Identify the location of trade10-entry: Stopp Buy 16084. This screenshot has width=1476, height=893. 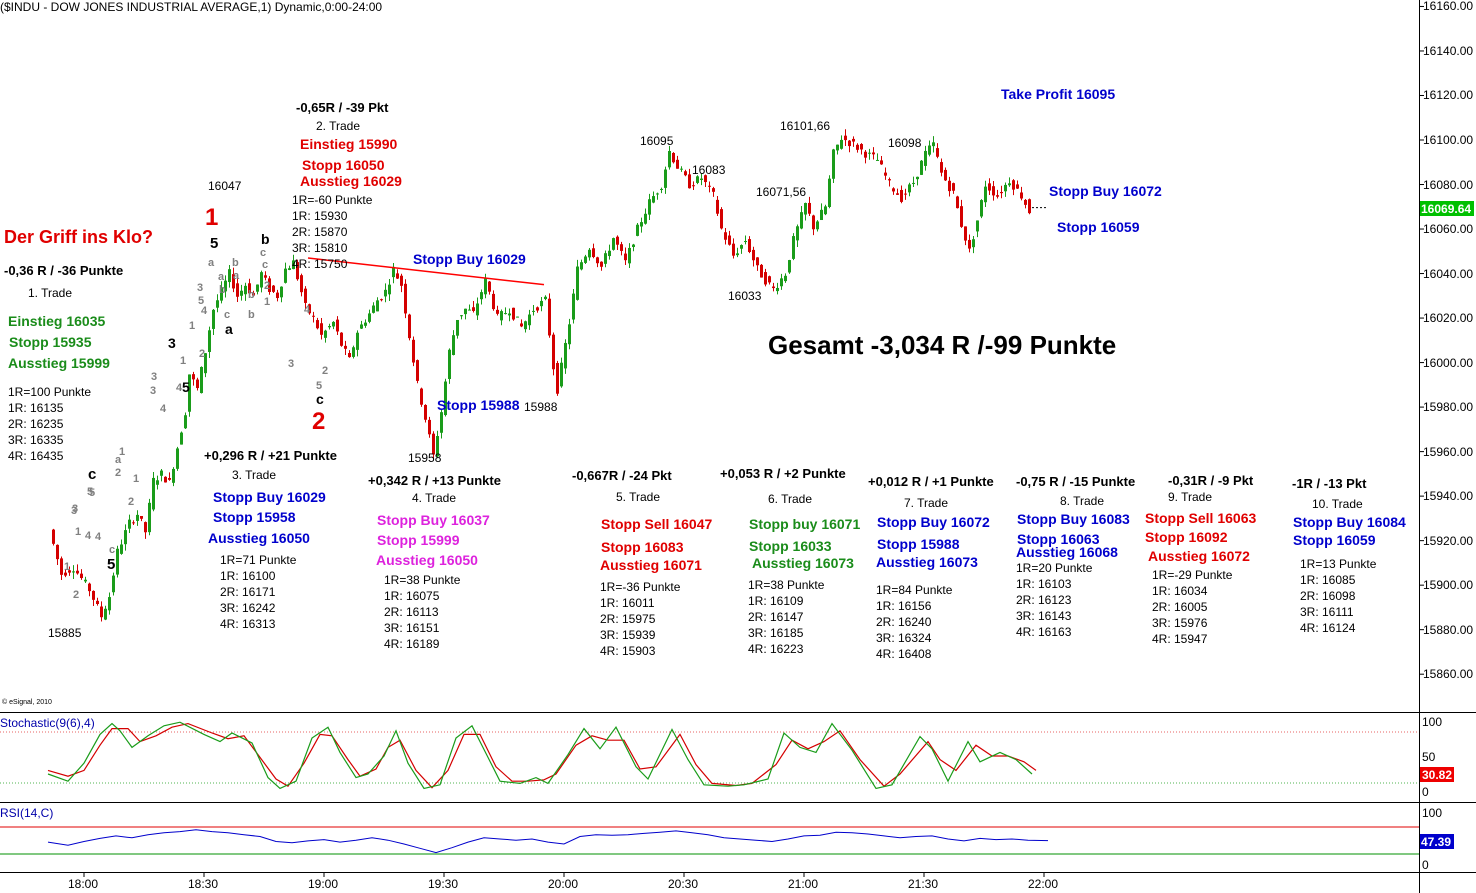
(1349, 522).